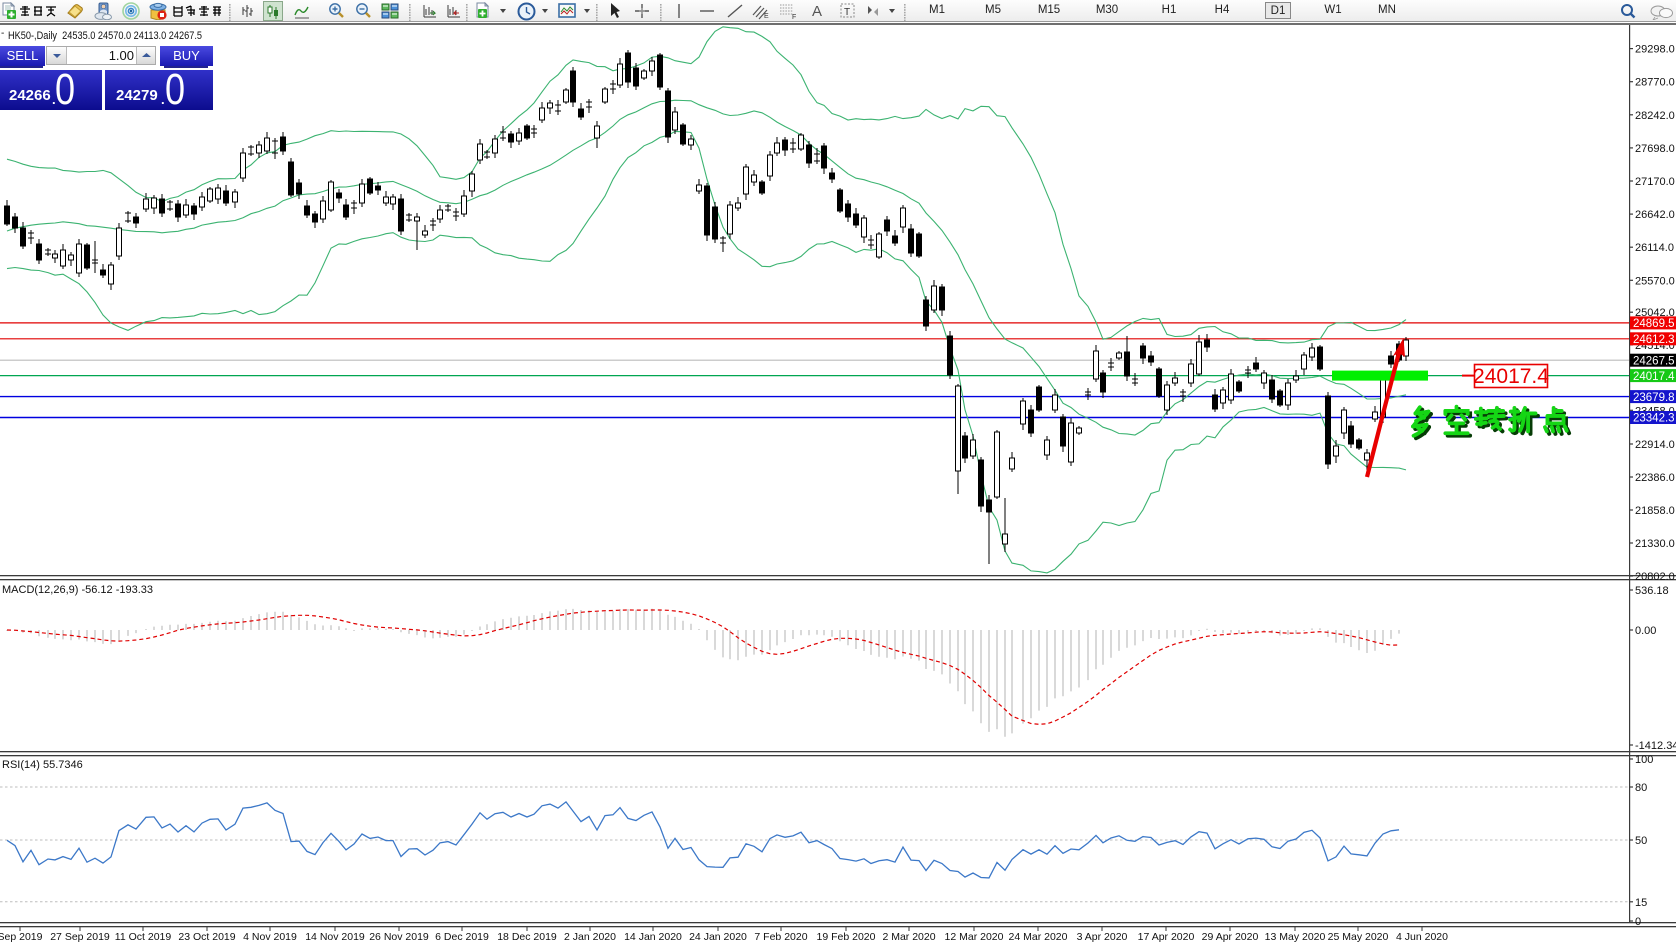 The width and height of the screenshot is (1676, 944). I want to click on svg-text: 21858.0, so click(1655, 511).